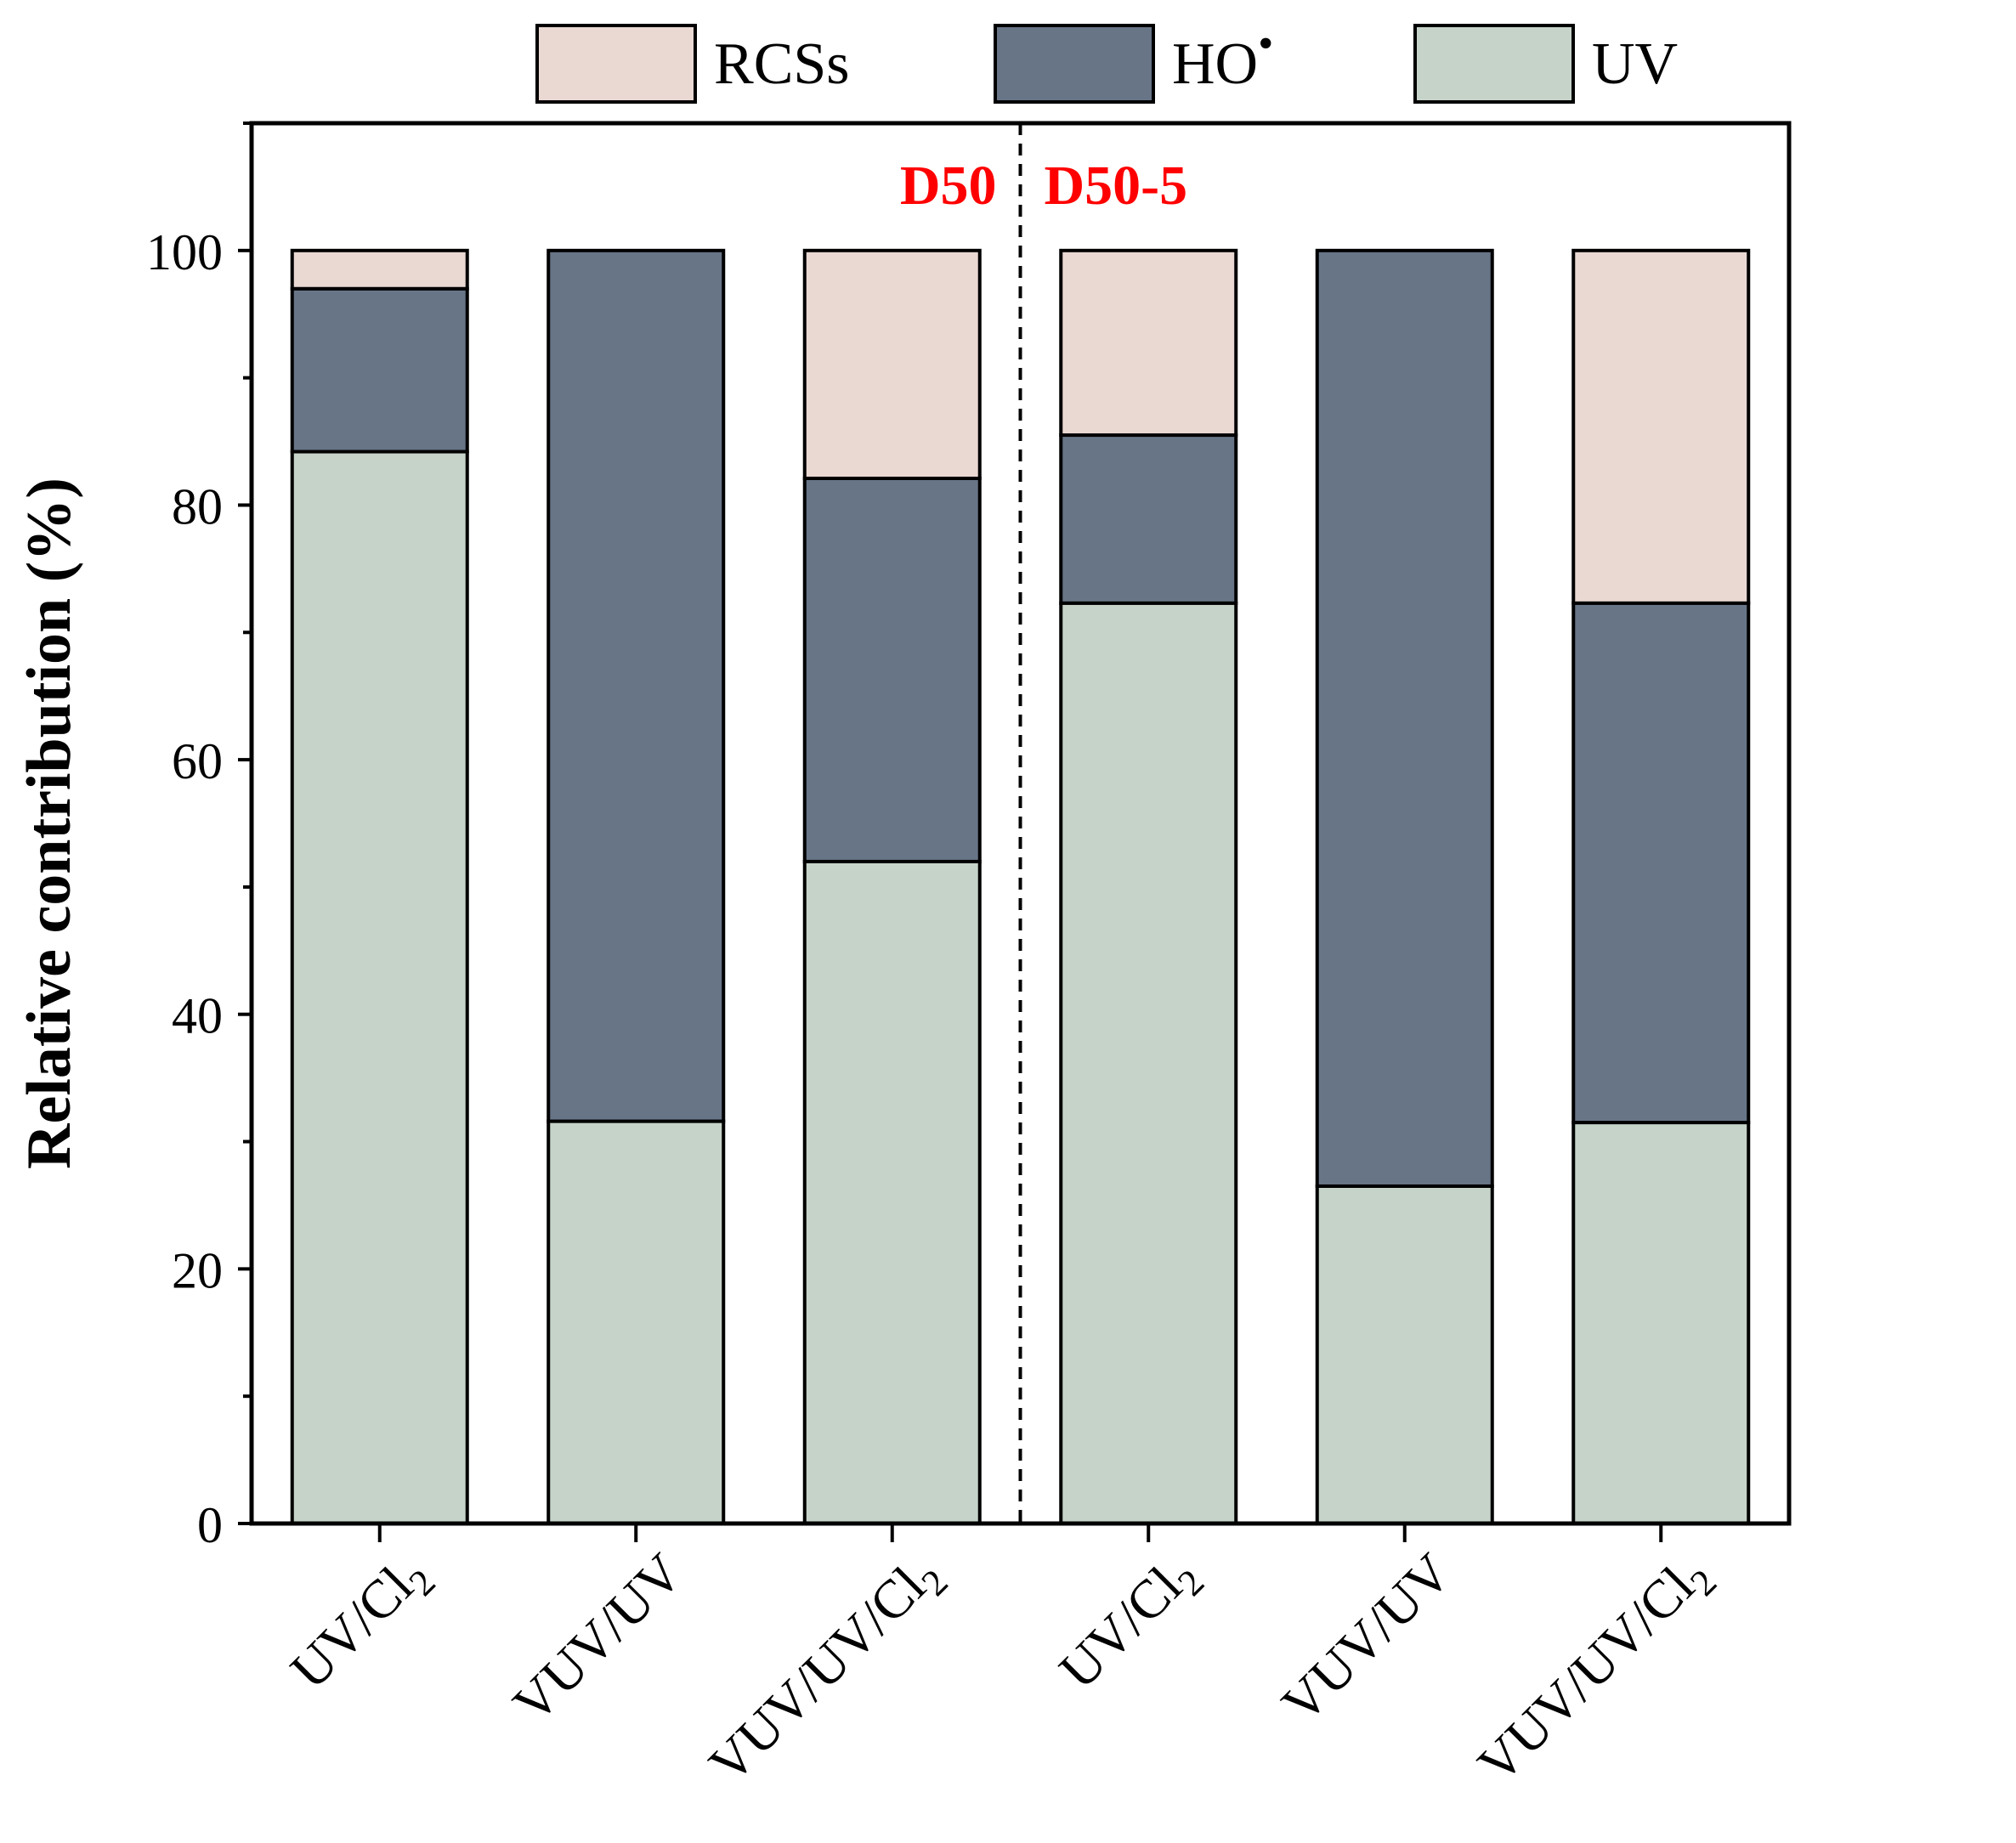 The width and height of the screenshot is (2016, 1843). Describe the element at coordinates (1635, 64) in the screenshot. I see `legend-label-uv: UV` at that location.